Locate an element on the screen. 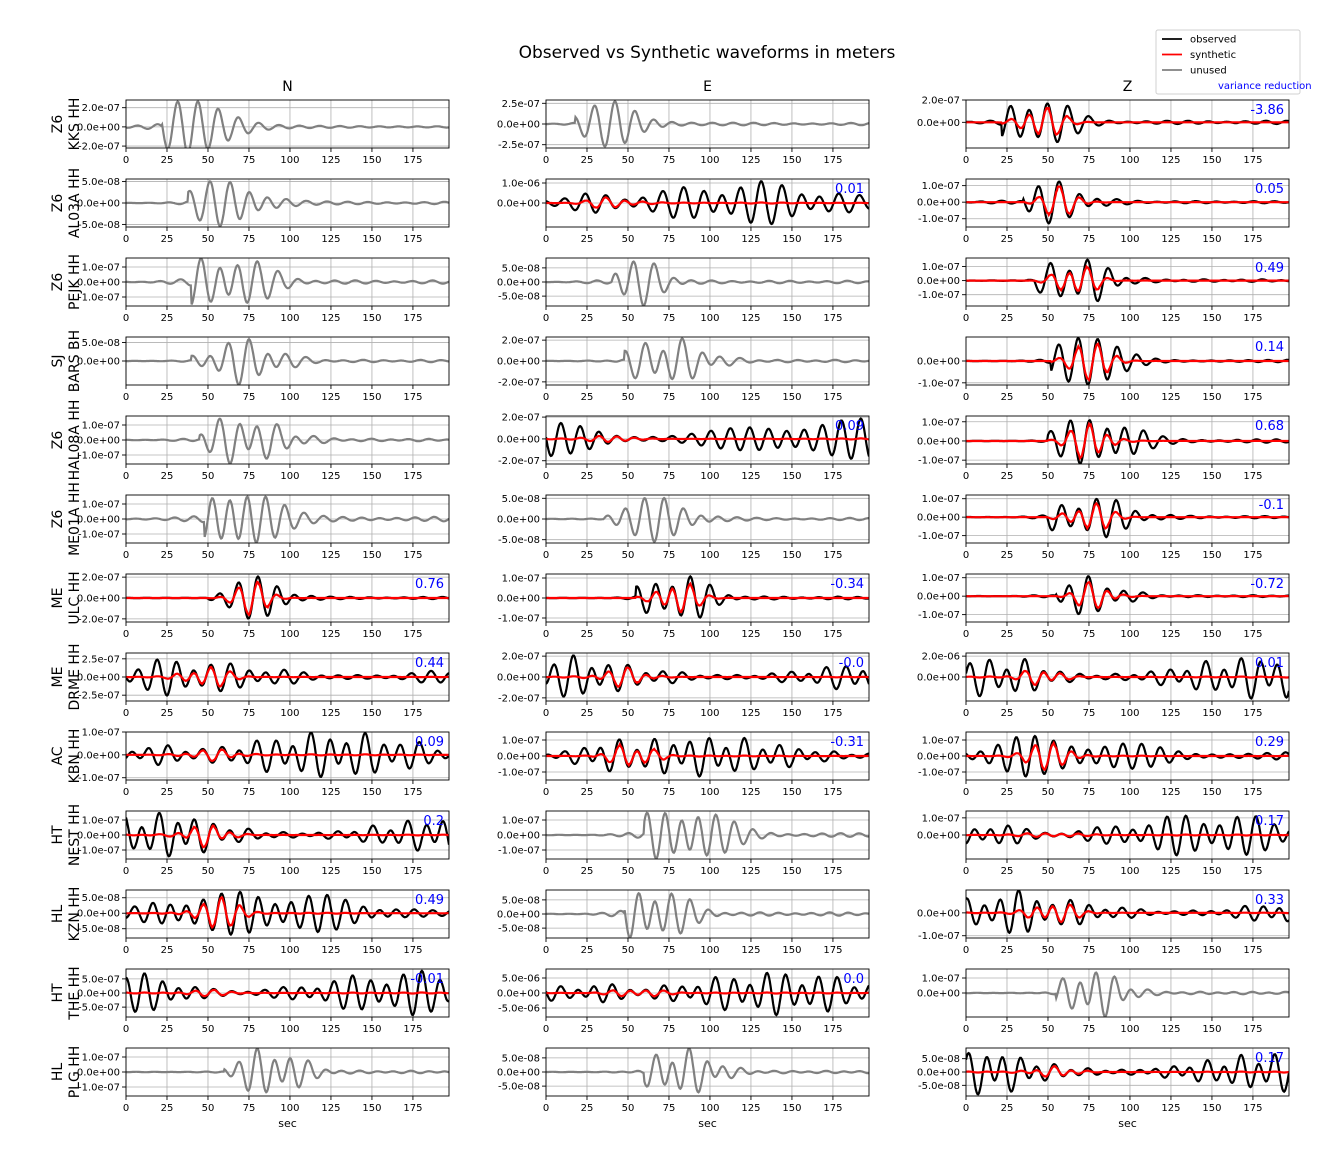  legend-entry-observed: observed is located at coordinates (1199, 40).